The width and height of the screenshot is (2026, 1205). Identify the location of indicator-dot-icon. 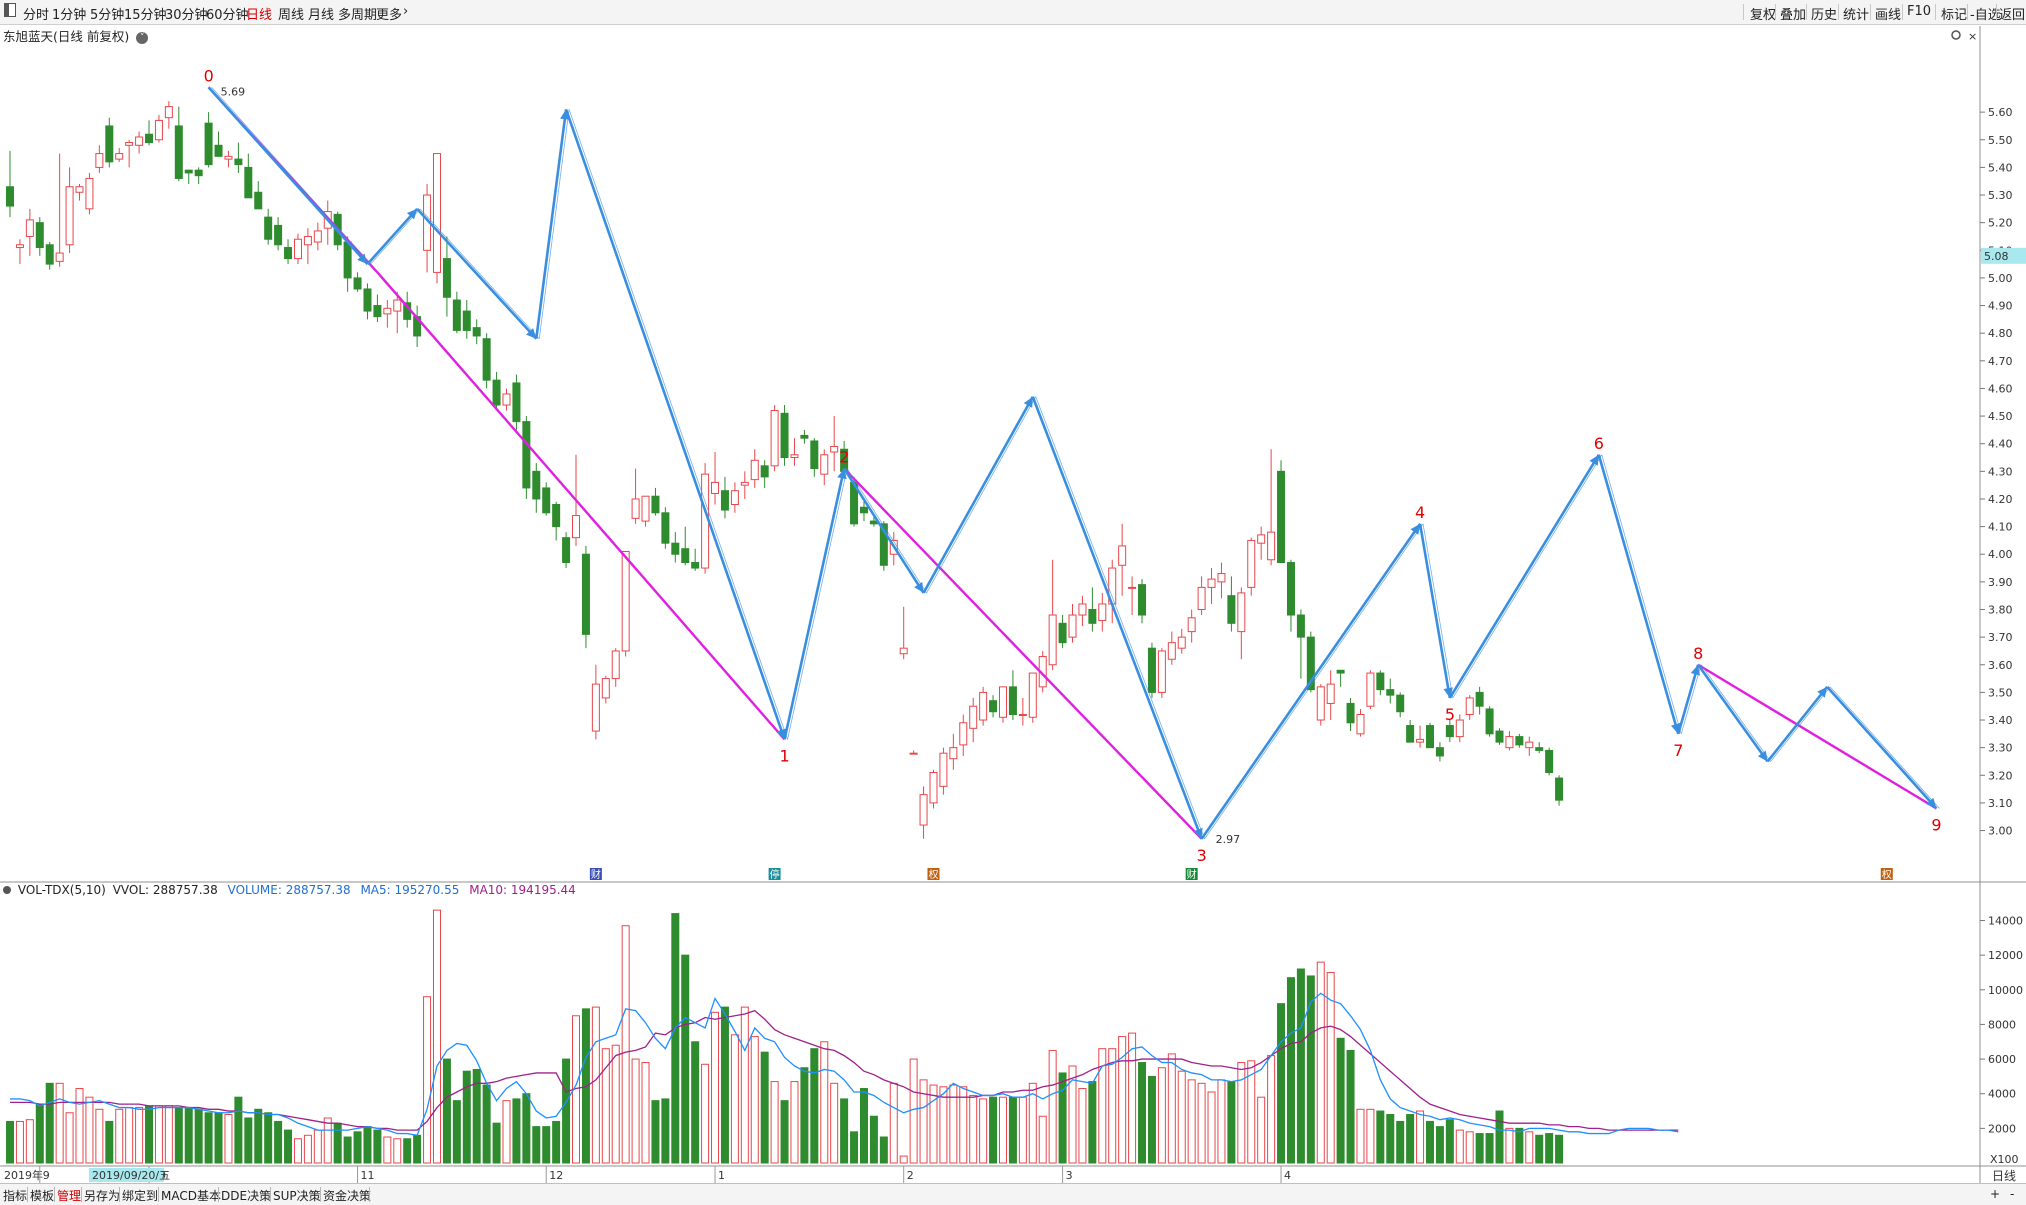
(7, 890).